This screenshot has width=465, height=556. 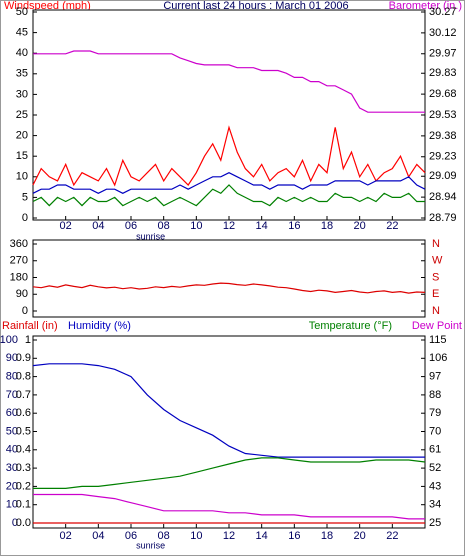 What do you see at coordinates (30, 326) in the screenshot?
I see `rainfall-label: Rainfall (in)` at bounding box center [30, 326].